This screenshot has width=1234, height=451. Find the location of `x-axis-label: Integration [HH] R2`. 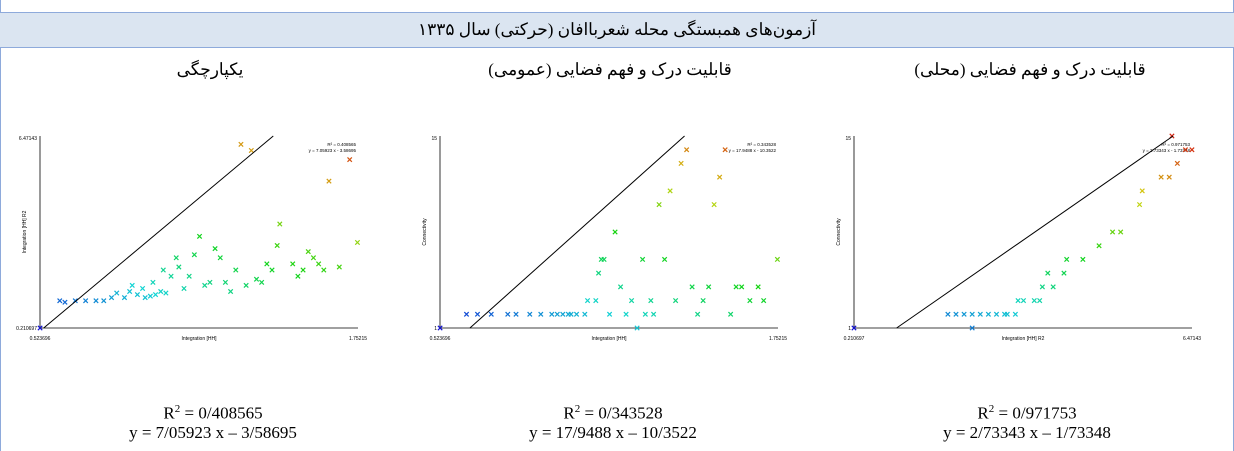

x-axis-label: Integration [HH] R2 is located at coordinates (1023, 339).